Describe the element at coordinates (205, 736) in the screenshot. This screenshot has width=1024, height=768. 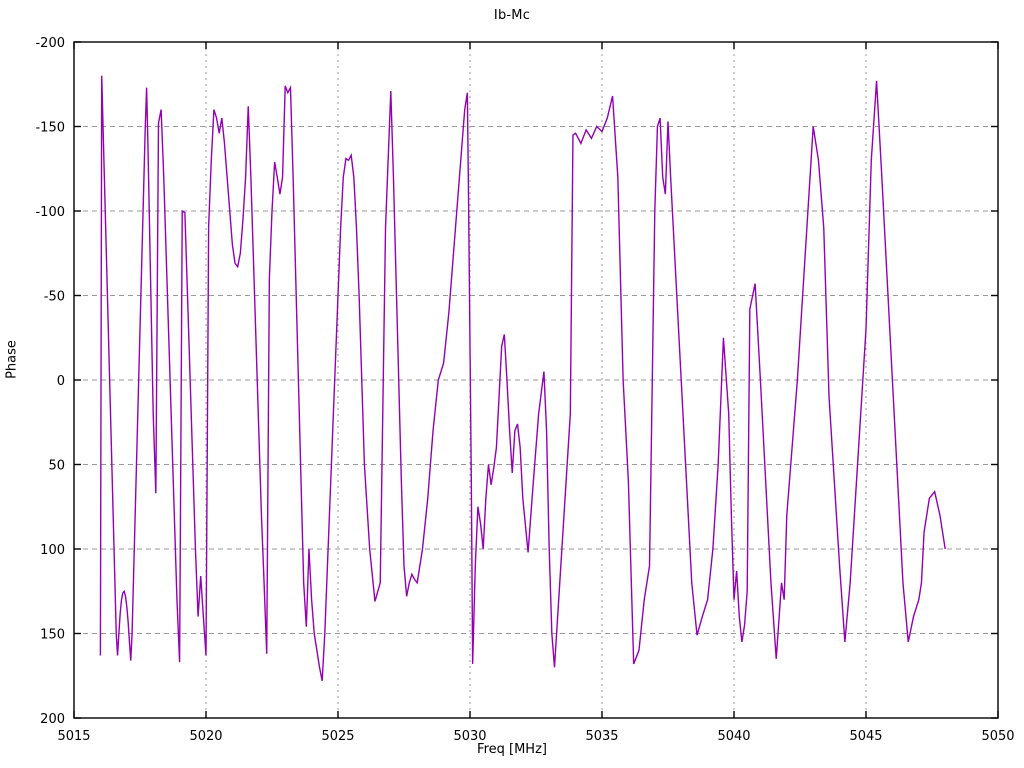
I see `svg-text: 5020` at that location.